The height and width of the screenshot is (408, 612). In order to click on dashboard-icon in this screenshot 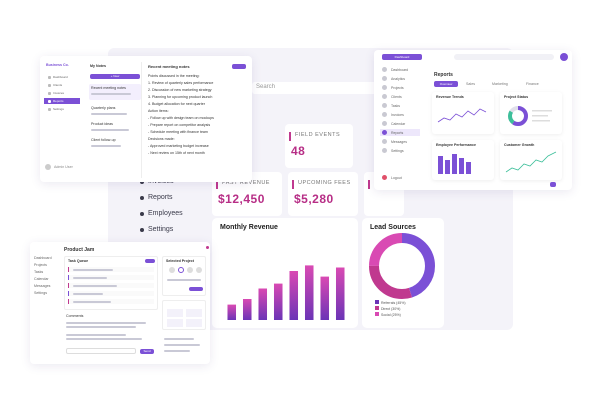, I will do `click(49, 77)`.